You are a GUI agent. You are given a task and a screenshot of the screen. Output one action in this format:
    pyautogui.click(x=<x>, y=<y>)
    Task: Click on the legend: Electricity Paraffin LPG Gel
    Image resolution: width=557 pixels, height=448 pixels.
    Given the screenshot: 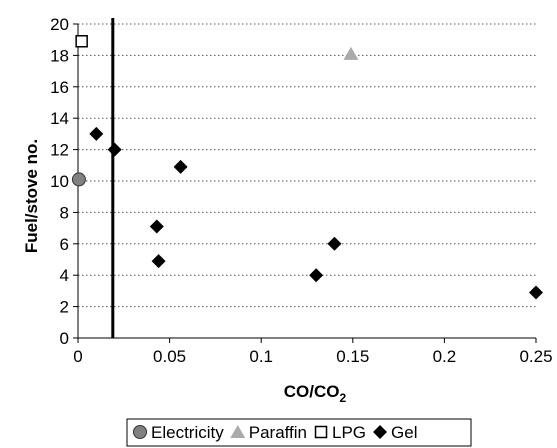 What is the action you would take?
    pyautogui.click(x=299, y=432)
    